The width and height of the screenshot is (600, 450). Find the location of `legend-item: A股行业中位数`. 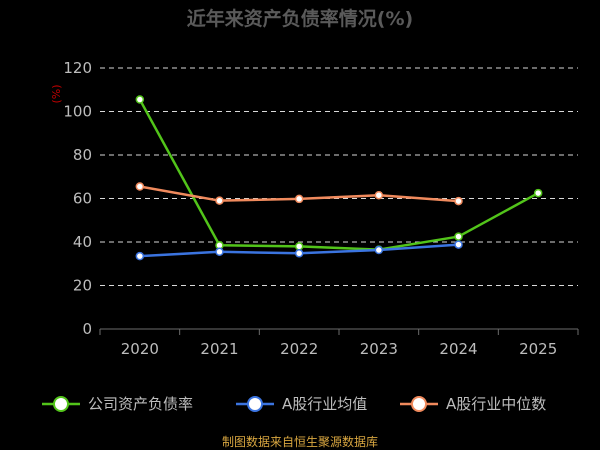

legend-item: A股行业中位数 is located at coordinates (473, 404).